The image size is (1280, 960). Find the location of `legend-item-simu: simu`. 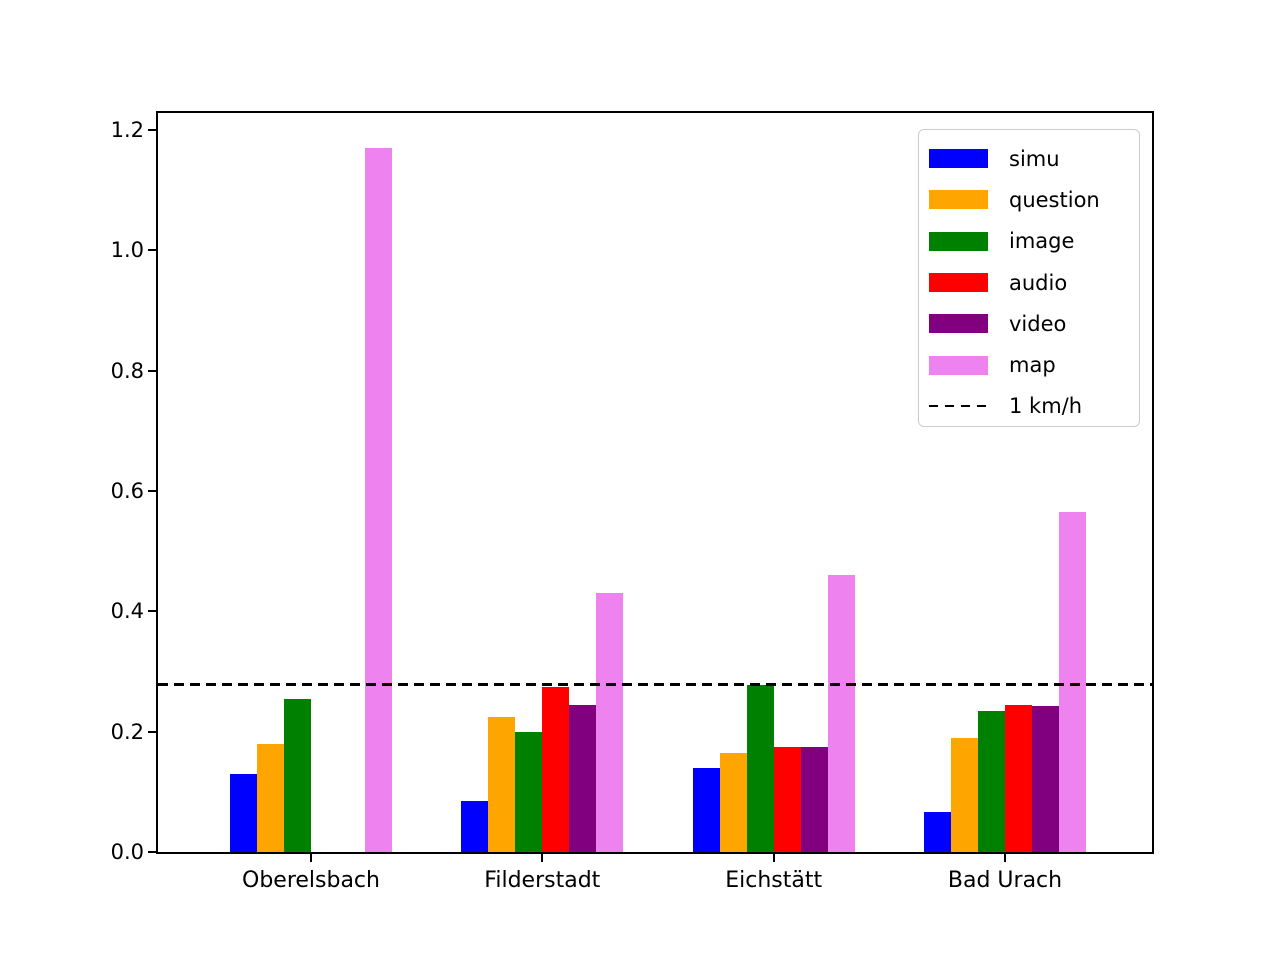

legend-item-simu: simu is located at coordinates (1034, 158).